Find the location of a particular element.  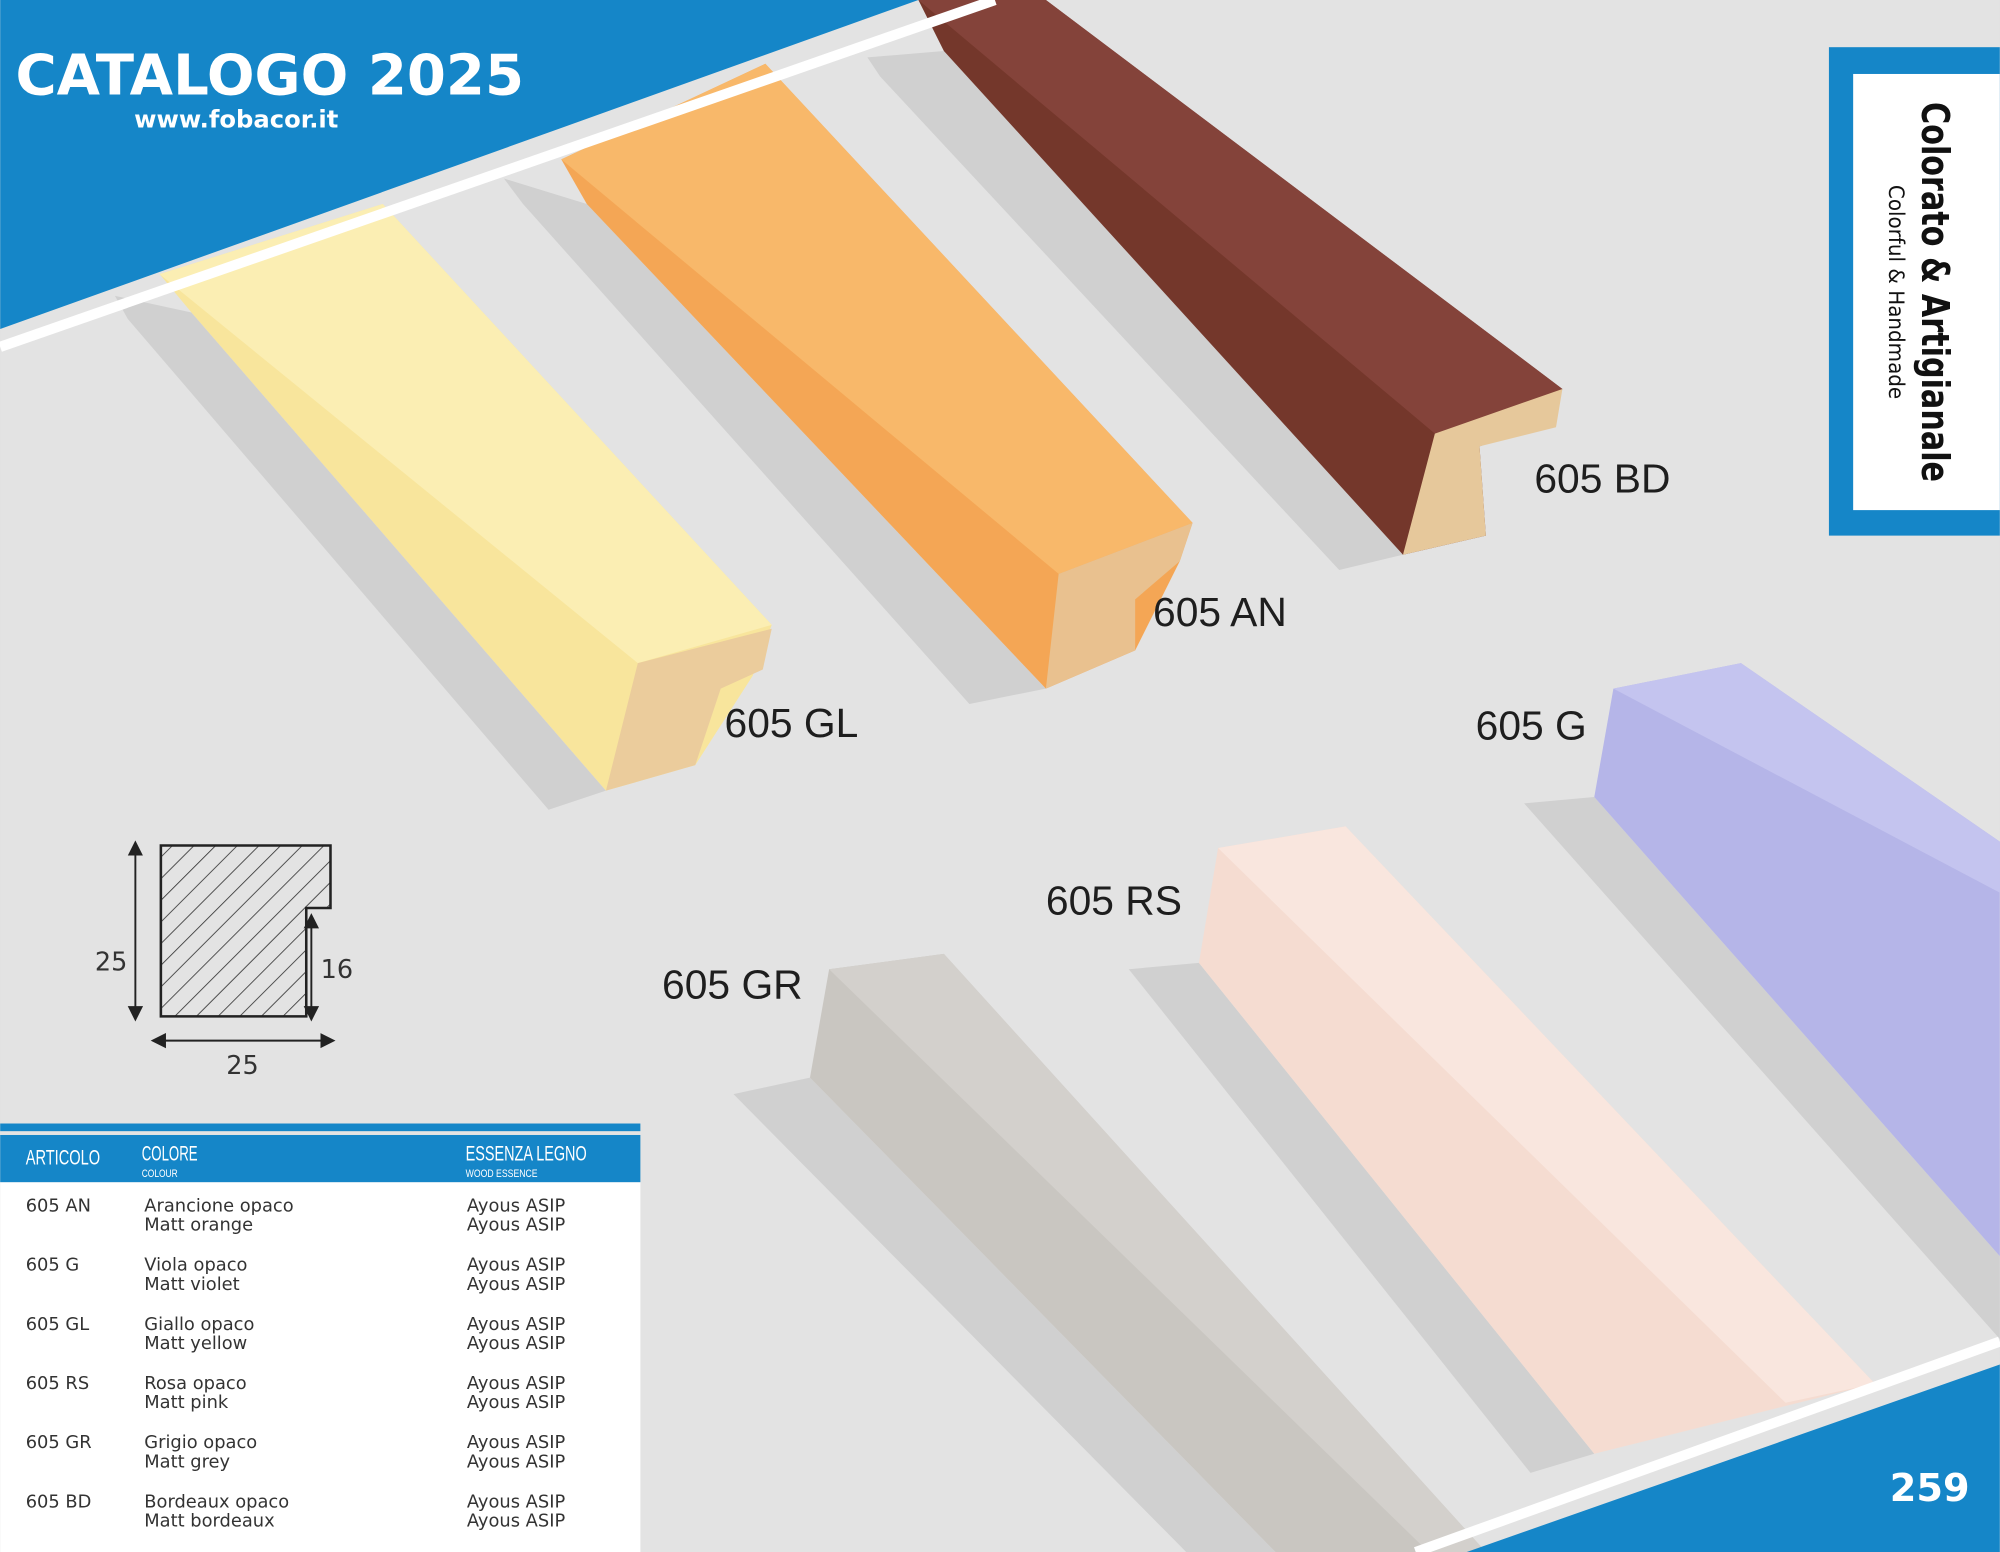

table-header is located at coordinates (320, 1158).